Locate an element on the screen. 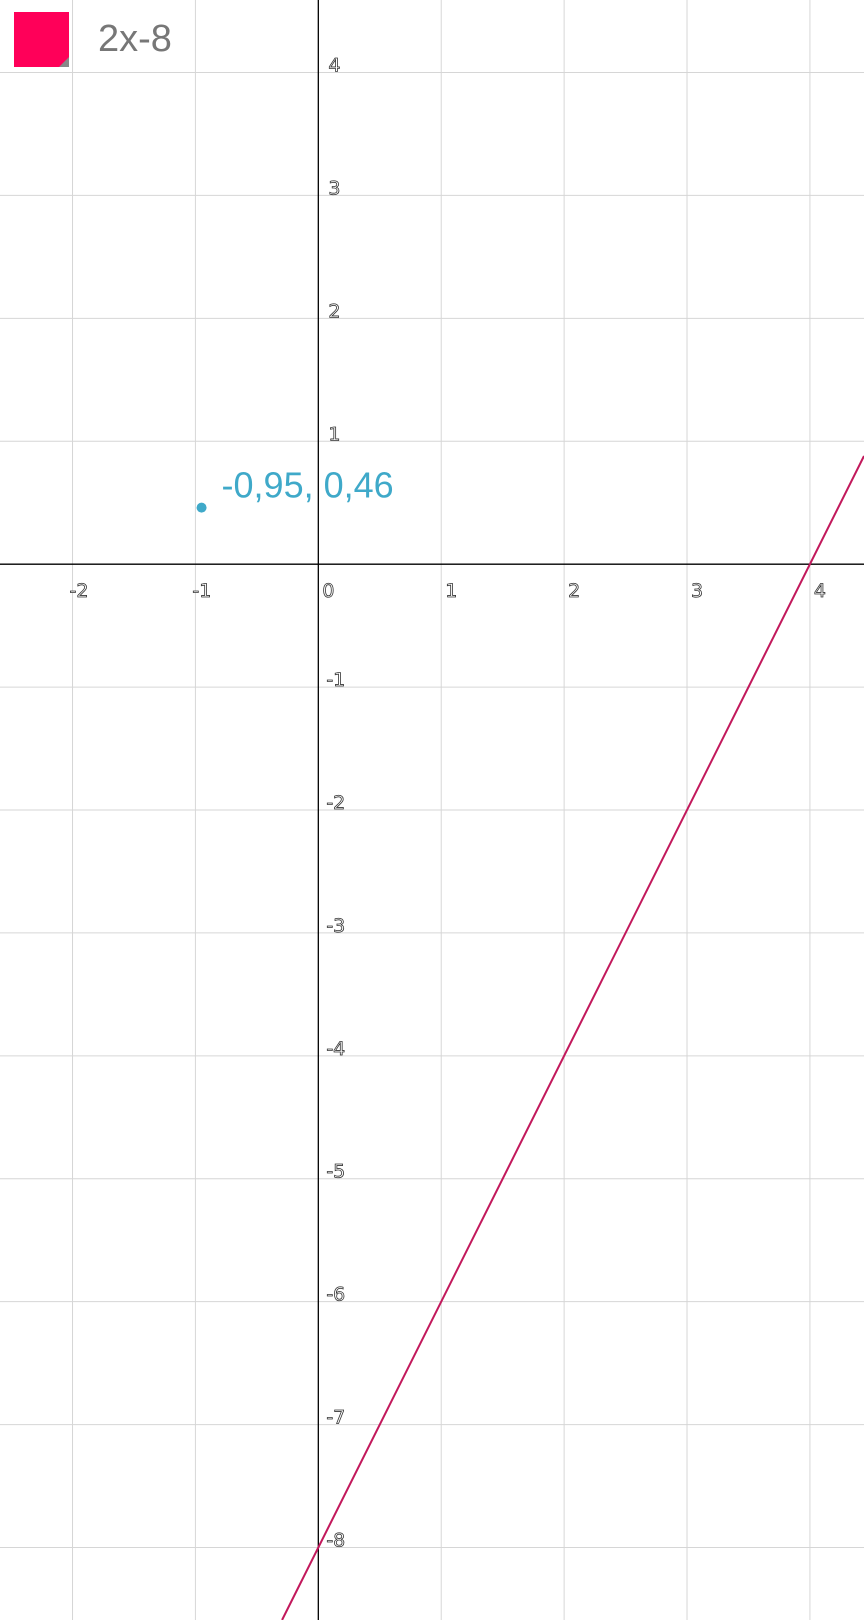 This screenshot has height=1620, width=864. x-tick-label: 4 is located at coordinates (820, 591).